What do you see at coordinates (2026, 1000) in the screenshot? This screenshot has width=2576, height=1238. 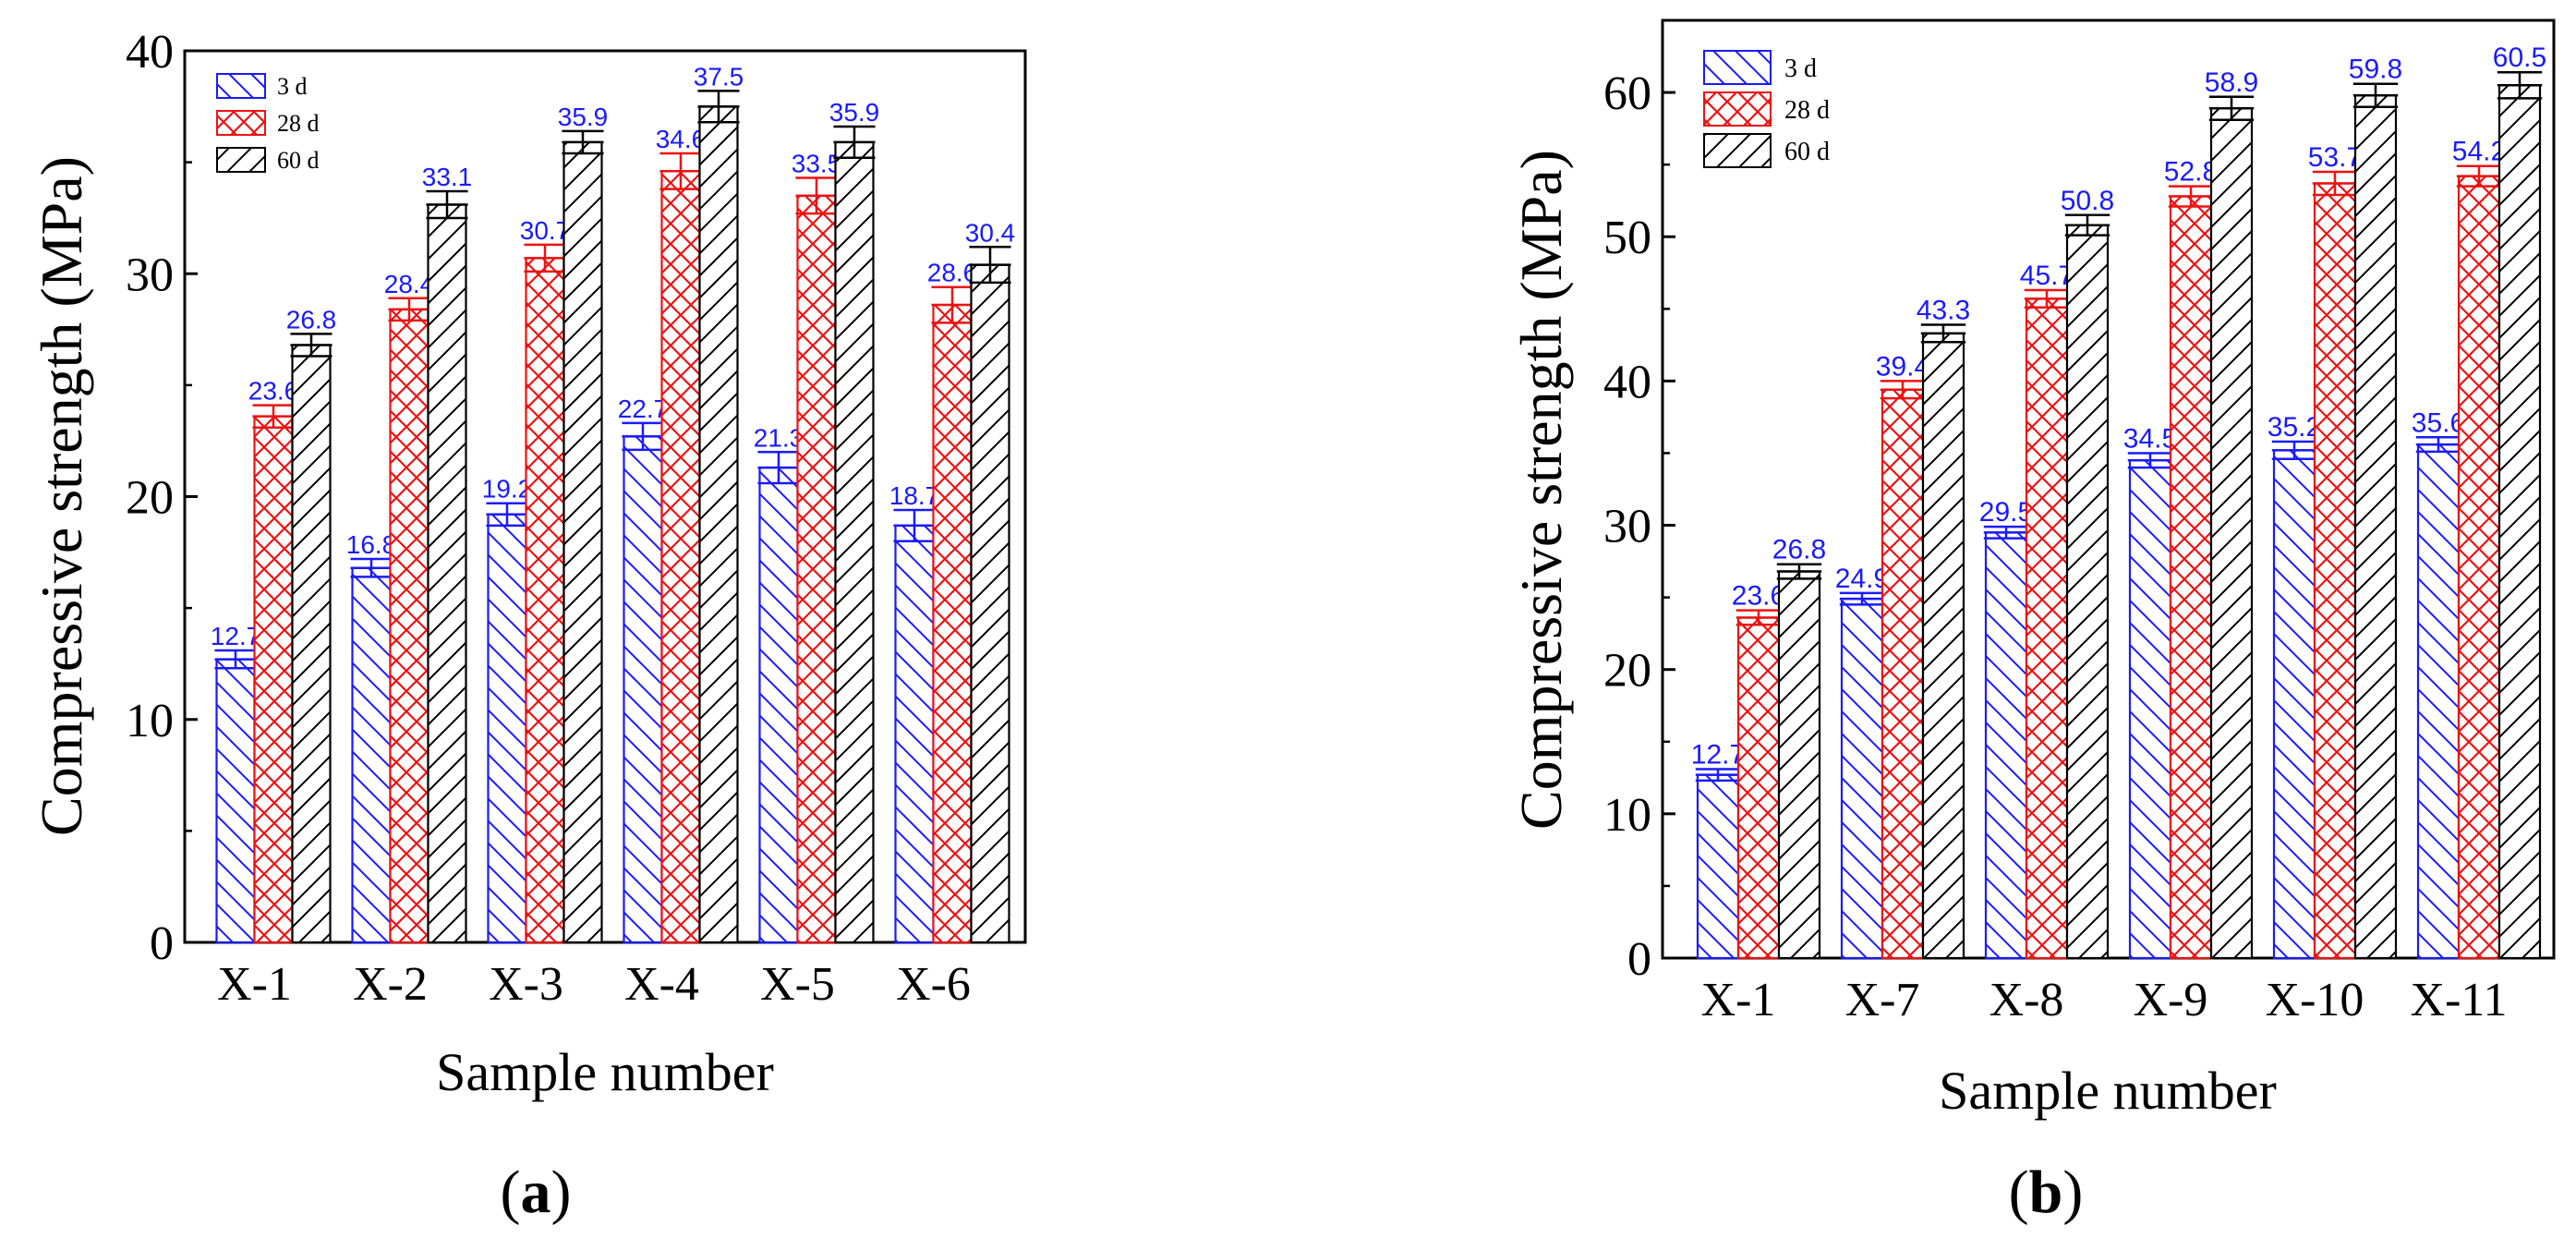 I see `x-tick-label: X-8` at bounding box center [2026, 1000].